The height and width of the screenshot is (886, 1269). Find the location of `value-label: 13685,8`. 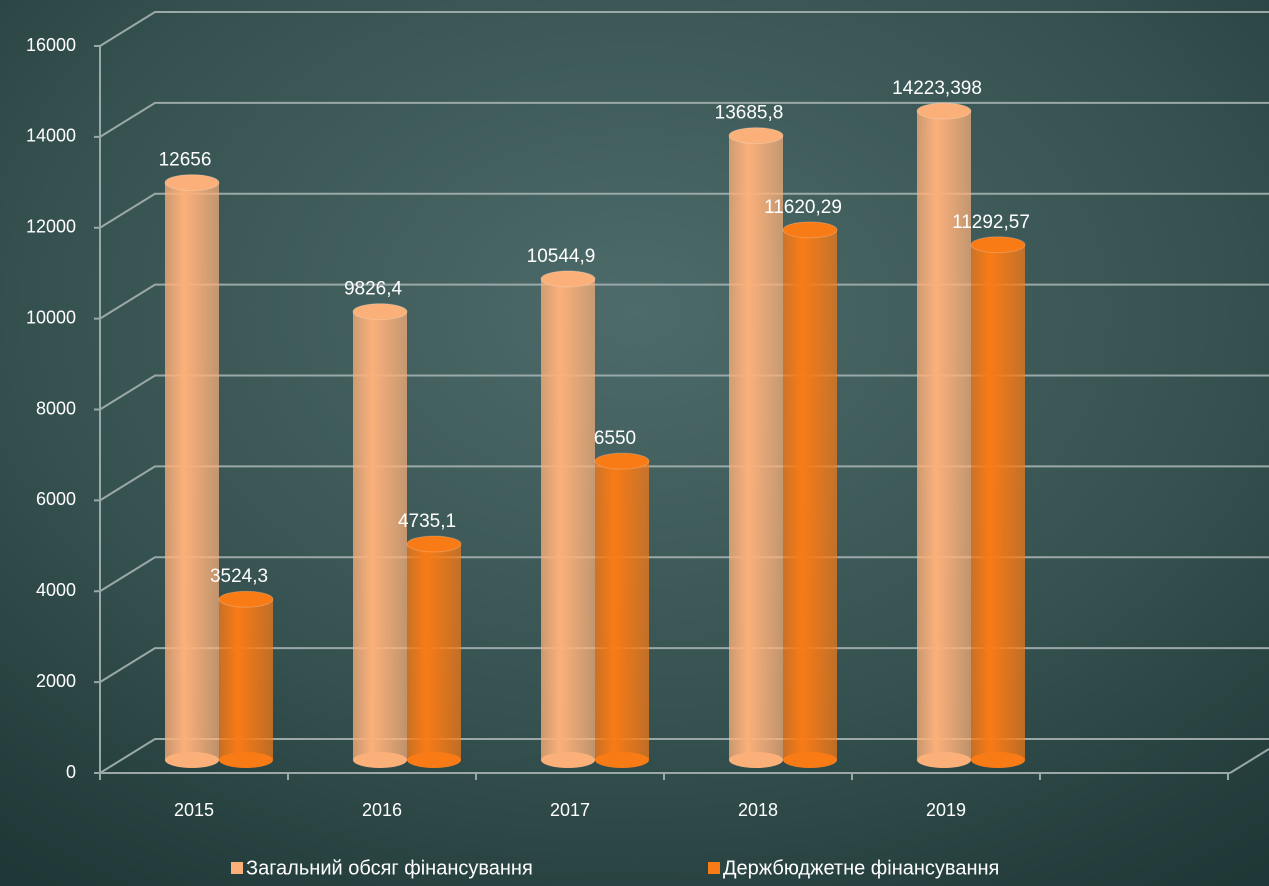

value-label: 13685,8 is located at coordinates (749, 113).